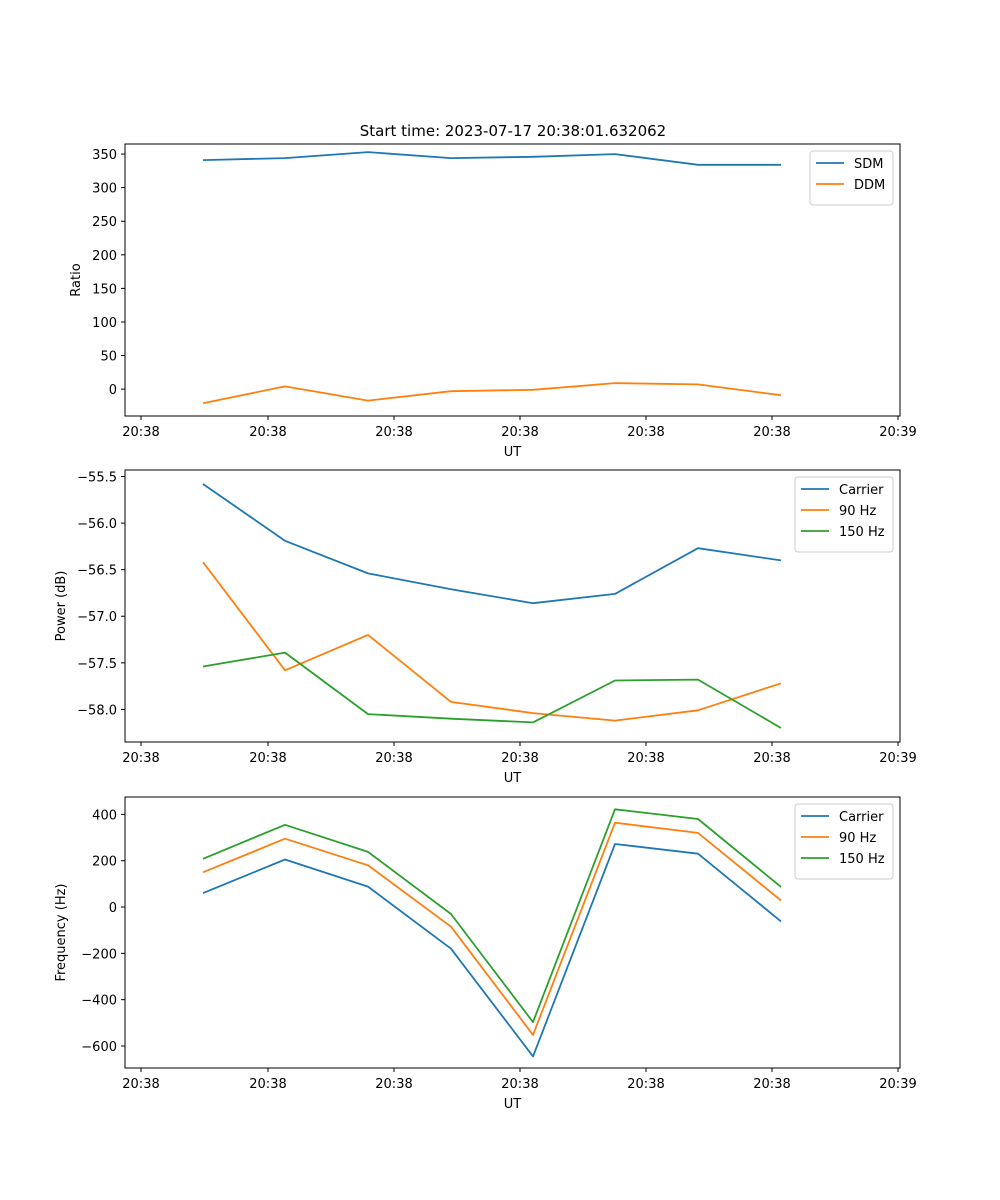 The width and height of the screenshot is (1000, 1200). Describe the element at coordinates (104, 323) in the screenshot. I see `y-tick-label: 100` at that location.